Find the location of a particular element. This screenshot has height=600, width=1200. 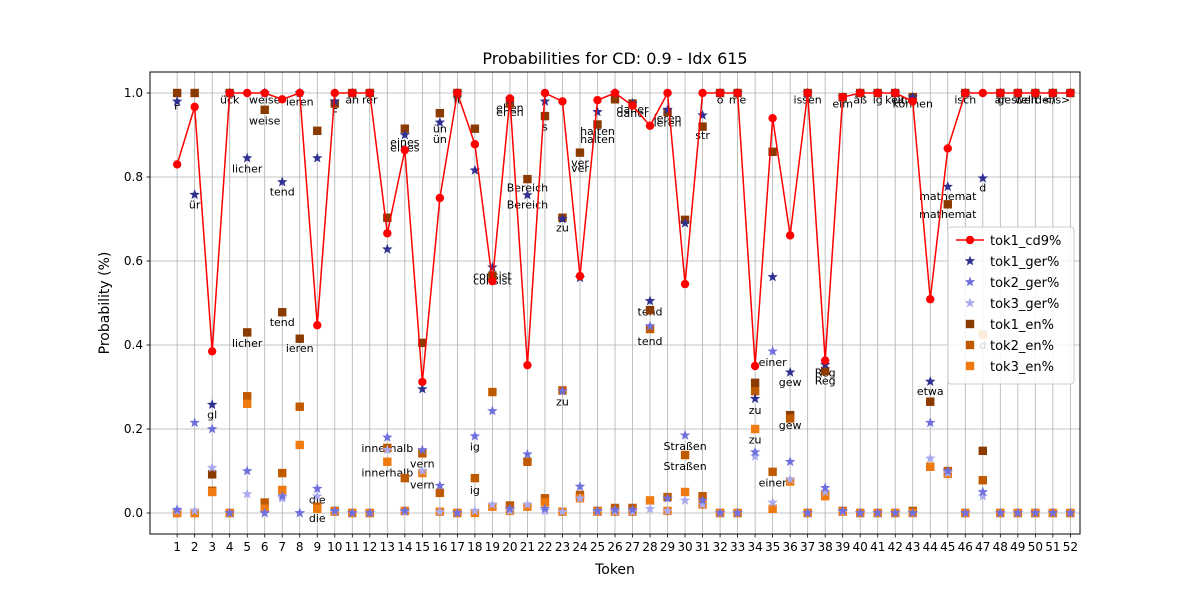

x-tick-label: 8 is located at coordinates (300, 547).